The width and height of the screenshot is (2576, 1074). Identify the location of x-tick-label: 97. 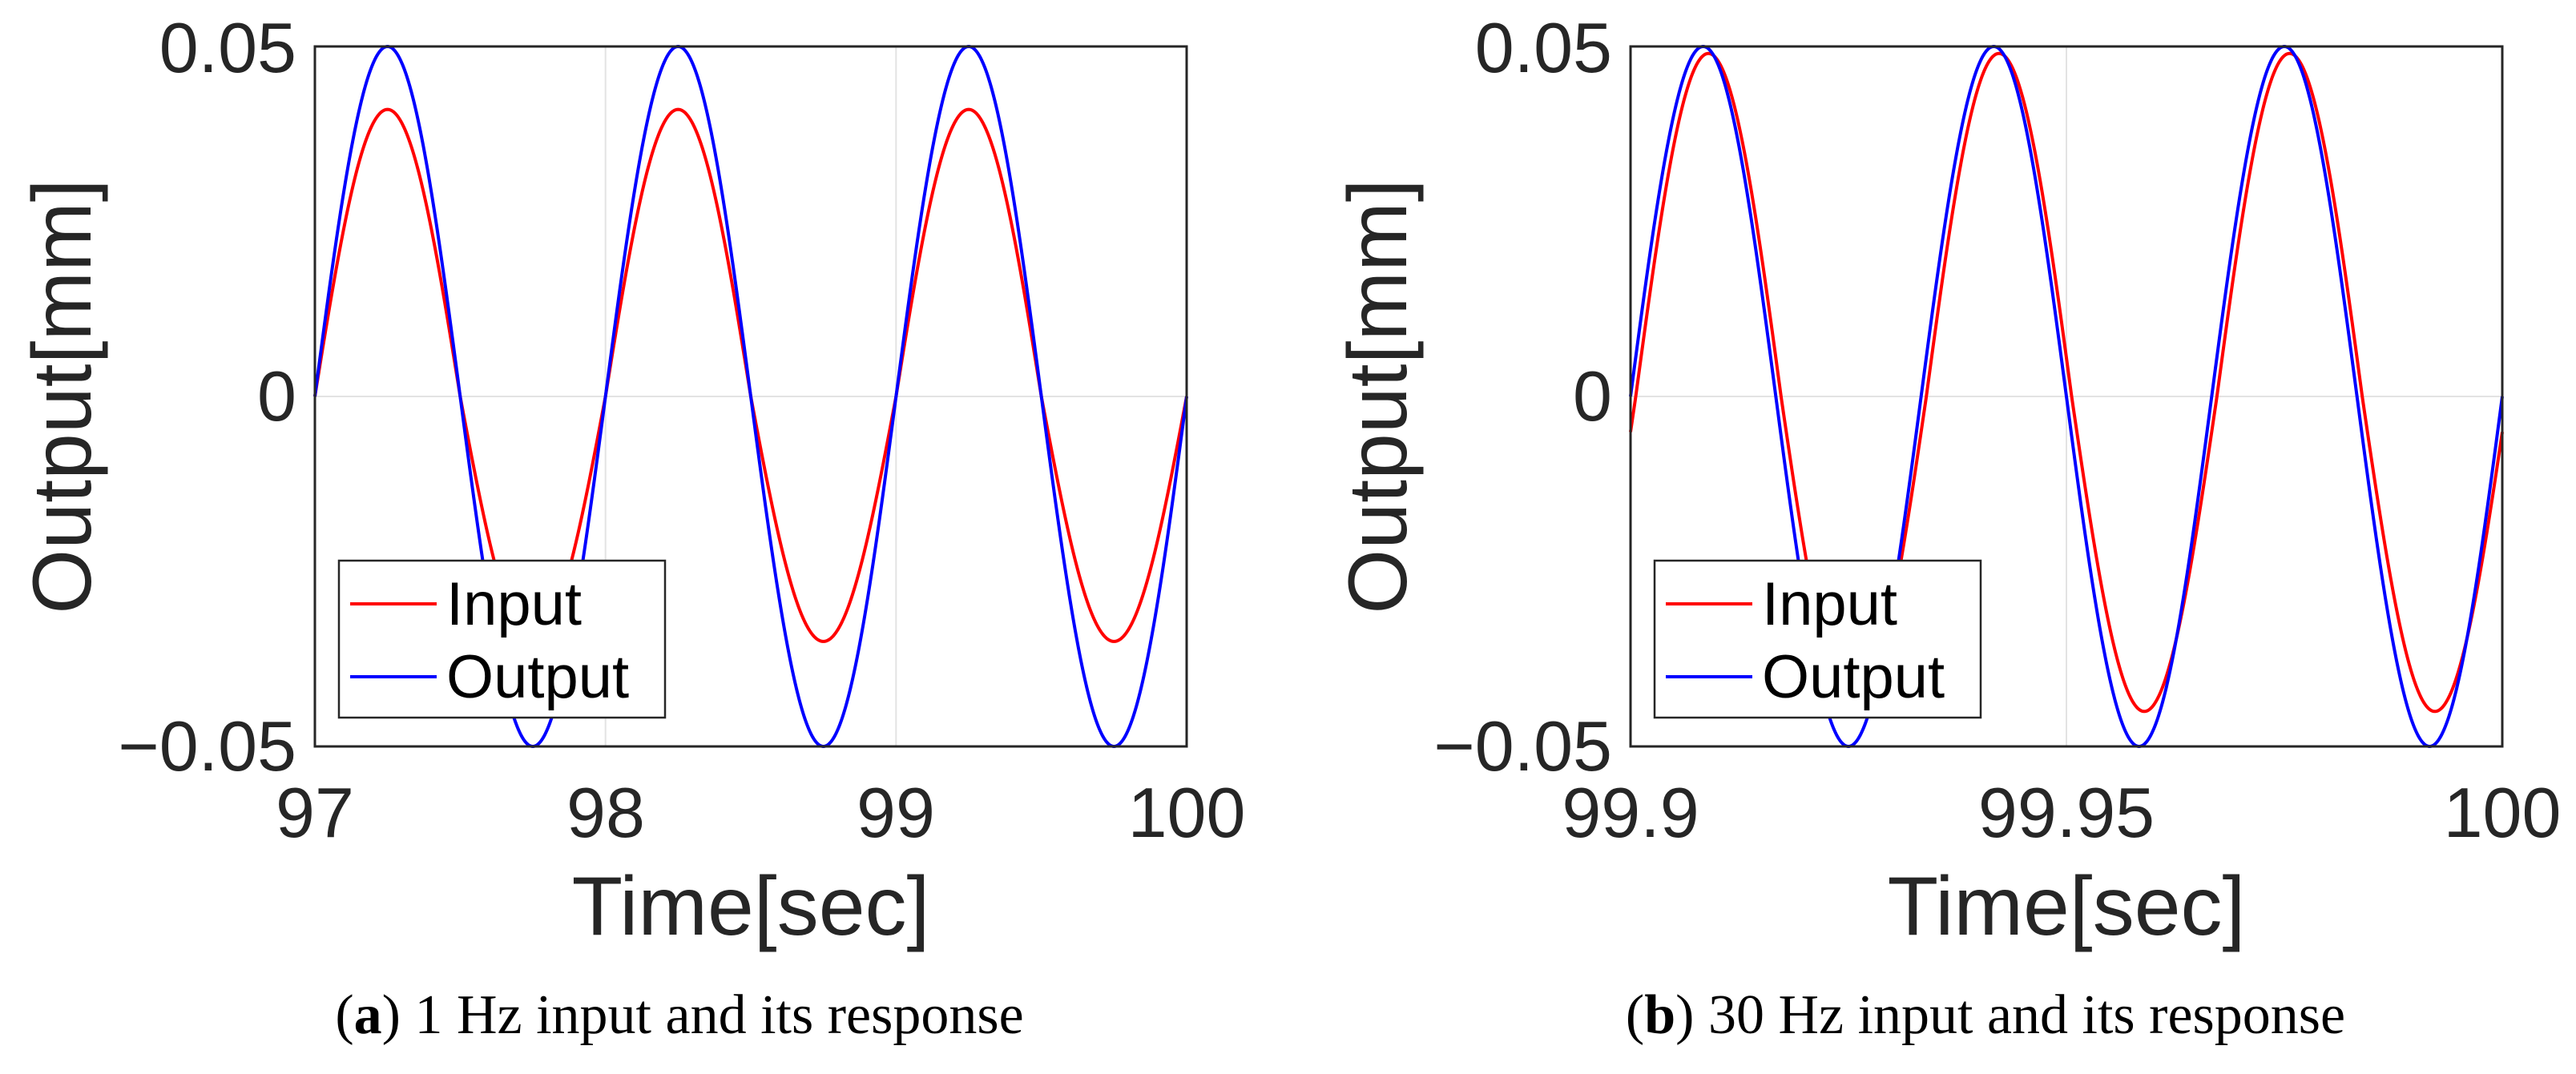
(315, 812).